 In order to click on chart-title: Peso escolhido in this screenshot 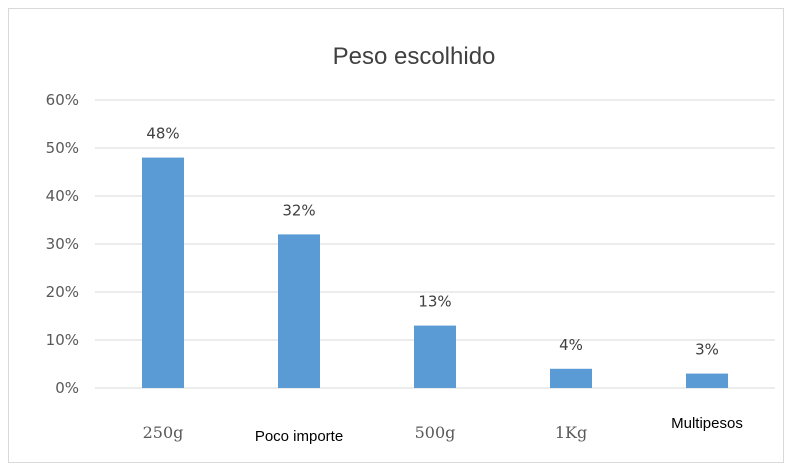, I will do `click(414, 56)`.